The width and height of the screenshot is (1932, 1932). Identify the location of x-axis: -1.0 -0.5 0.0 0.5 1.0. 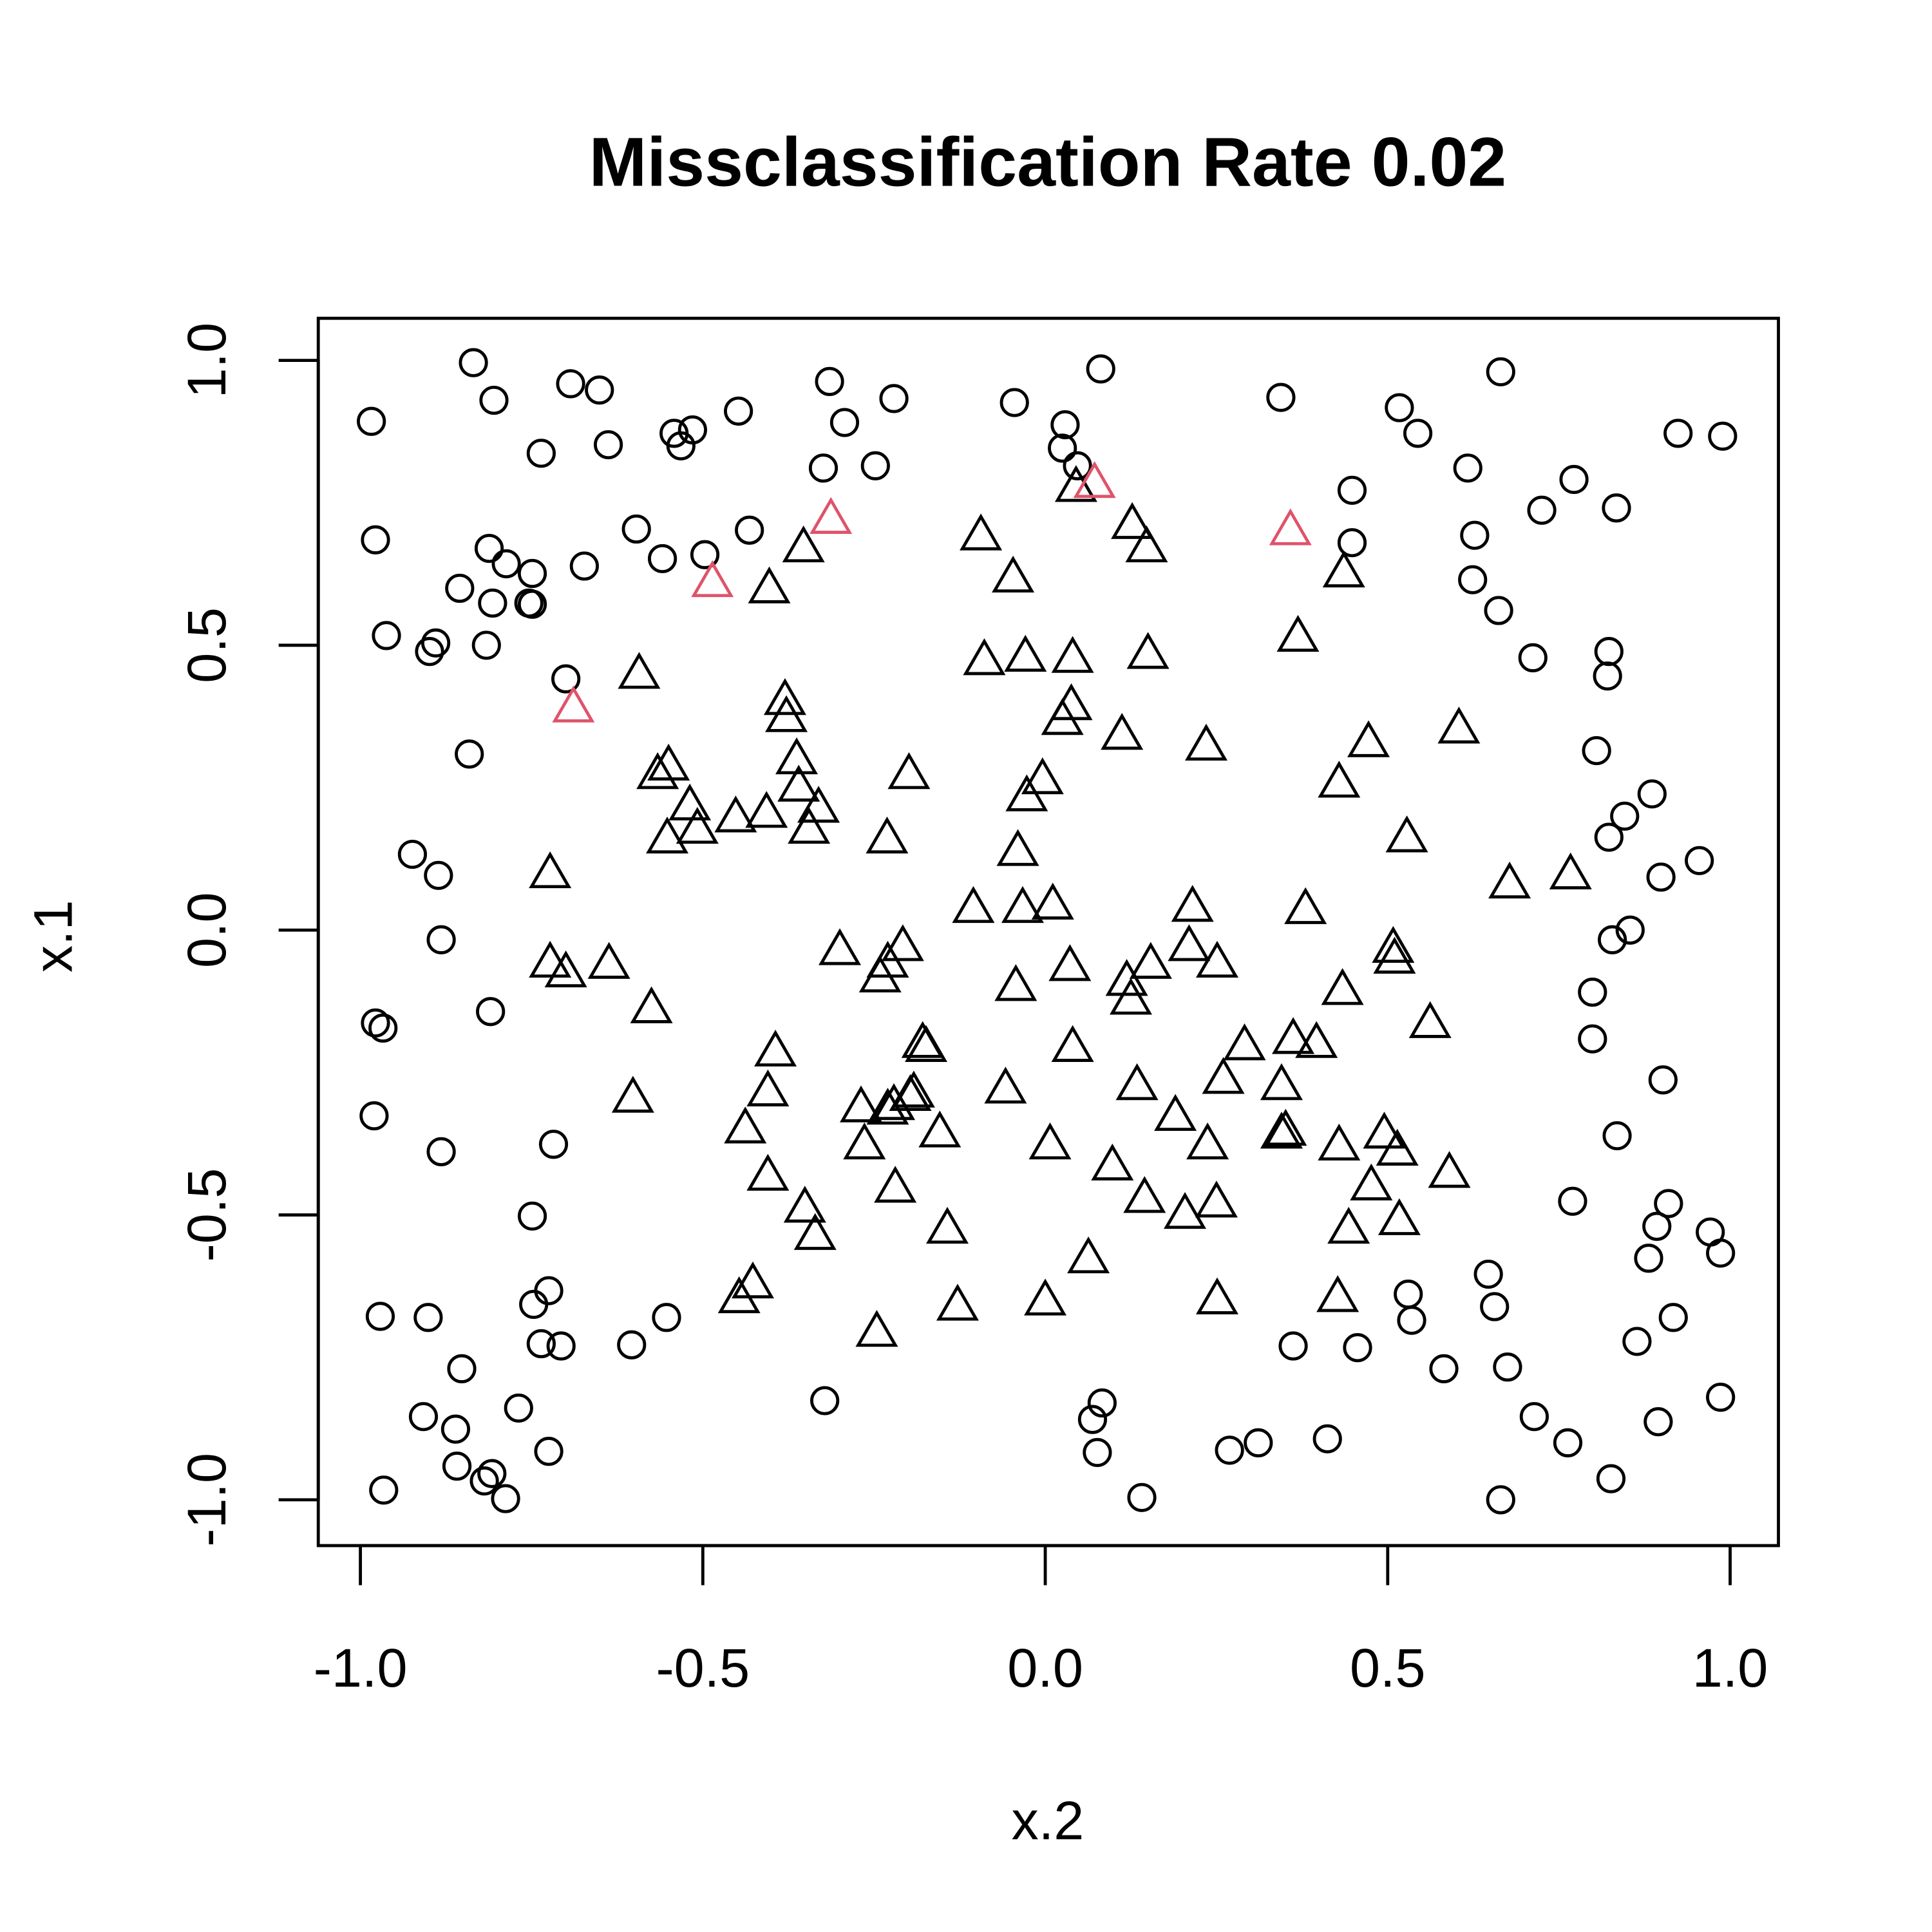
(1041, 1621).